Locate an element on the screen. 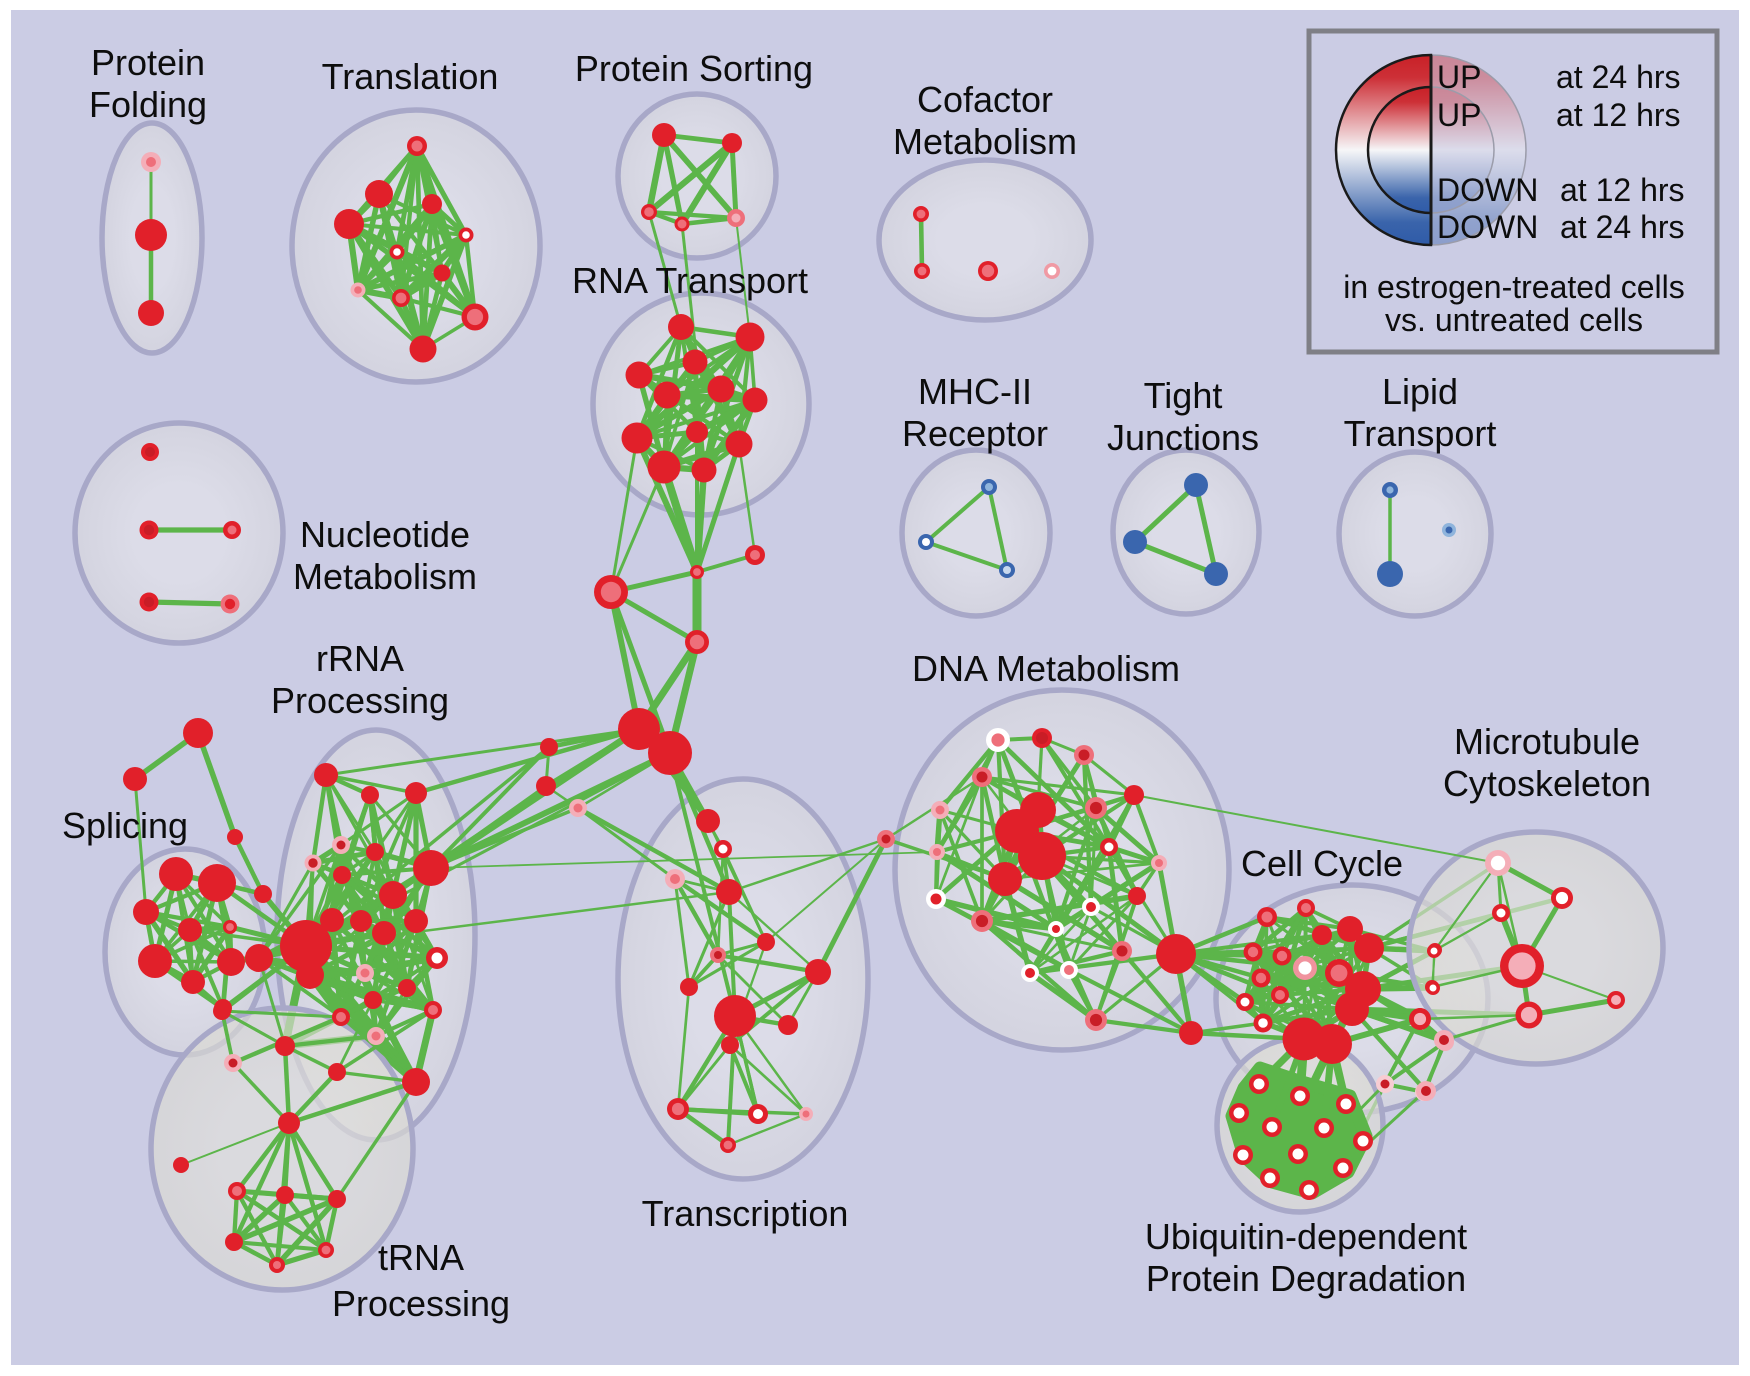  svg-text: Cell Cycle is located at coordinates (1322, 863).